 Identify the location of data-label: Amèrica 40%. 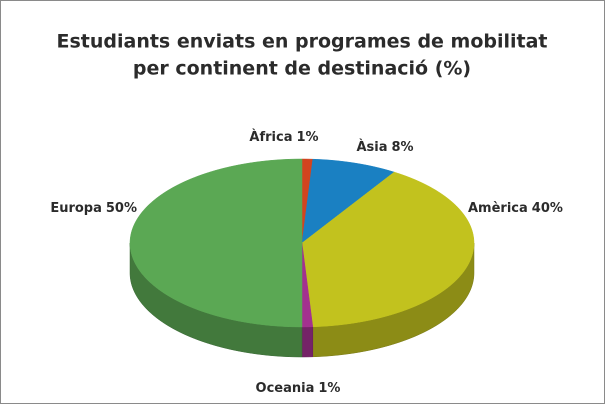
(515, 208).